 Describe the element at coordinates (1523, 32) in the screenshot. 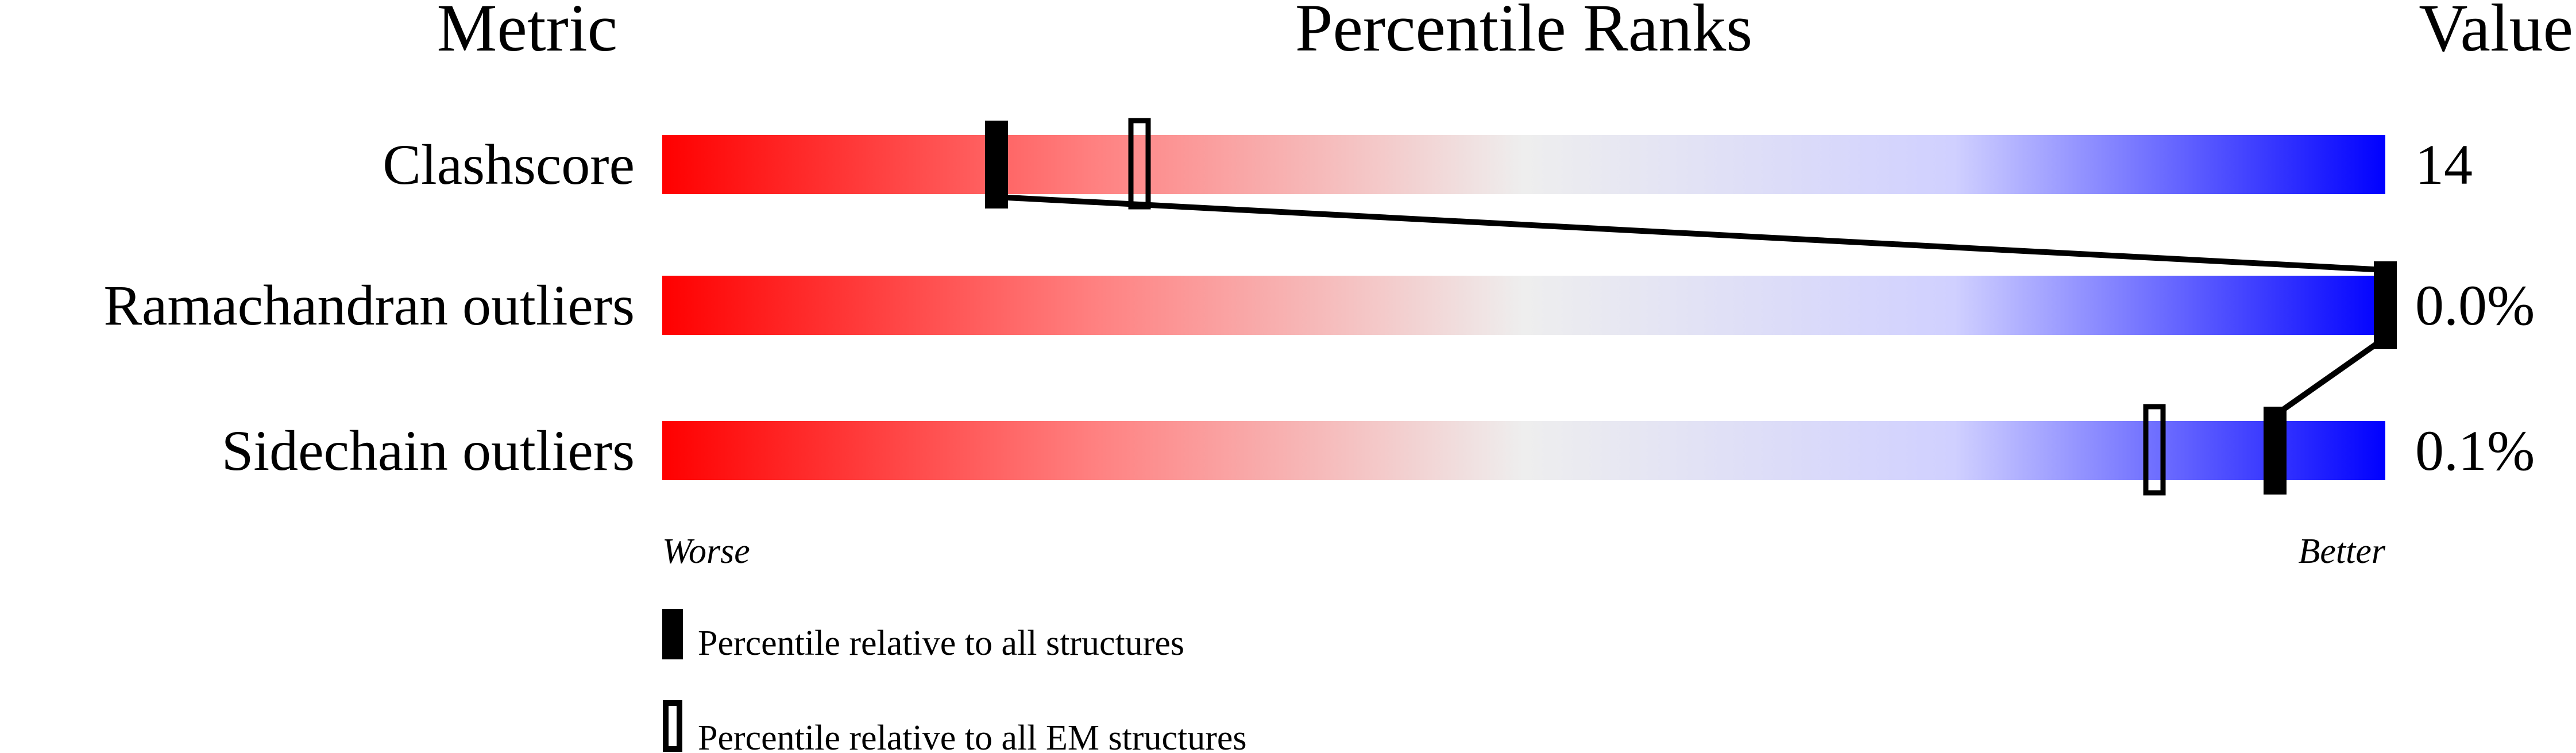

I see `header-percentile-ranks: Percentile Ranks` at that location.